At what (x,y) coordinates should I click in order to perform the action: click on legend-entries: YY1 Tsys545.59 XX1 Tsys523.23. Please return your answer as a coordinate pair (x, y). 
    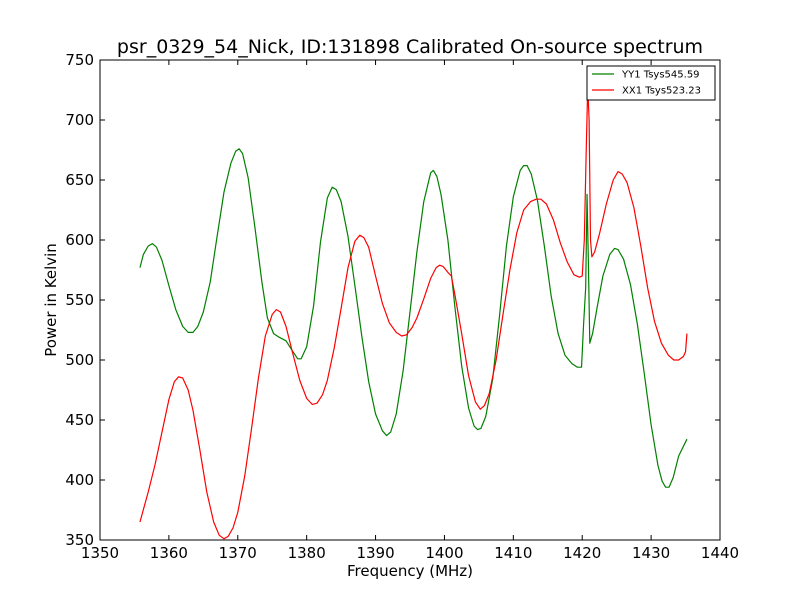
    Looking at the image, I should click on (646, 83).